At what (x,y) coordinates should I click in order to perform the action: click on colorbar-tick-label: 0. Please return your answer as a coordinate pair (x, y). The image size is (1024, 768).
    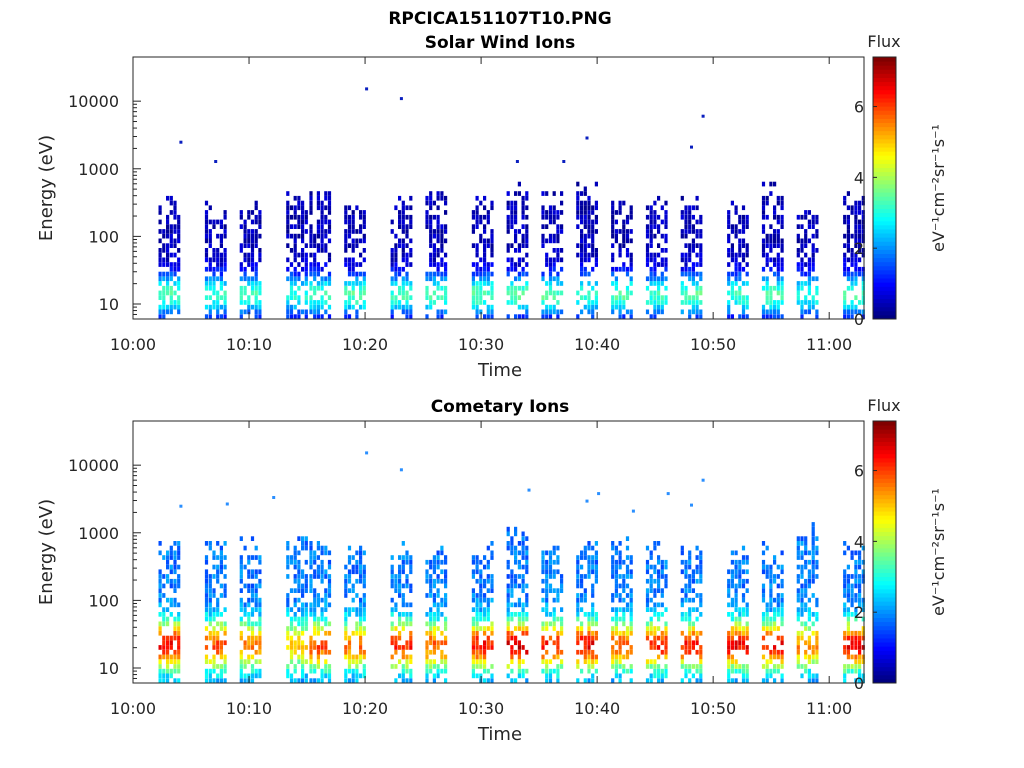
    Looking at the image, I should click on (859, 319).